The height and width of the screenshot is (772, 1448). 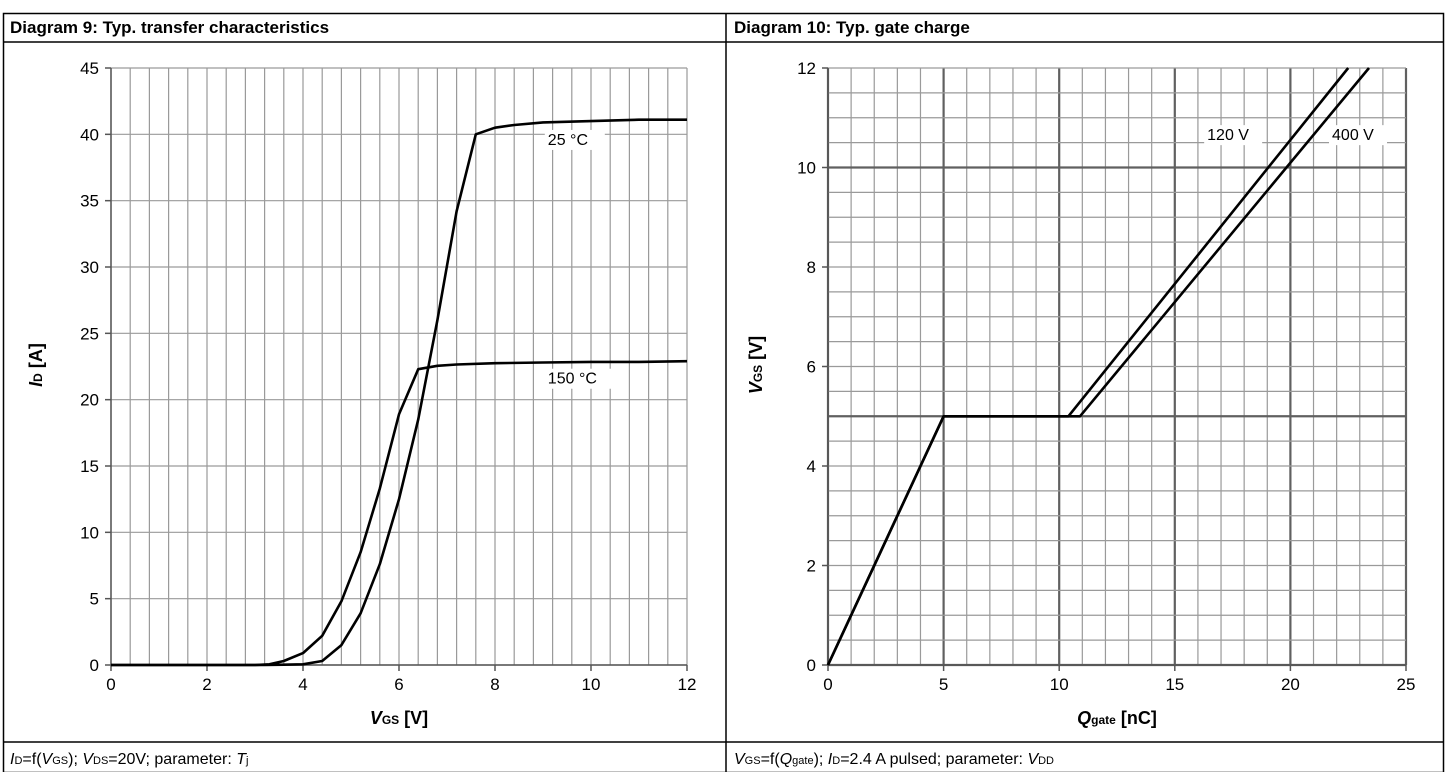 What do you see at coordinates (811, 267) in the screenshot?
I see `y-tick-label: 8` at bounding box center [811, 267].